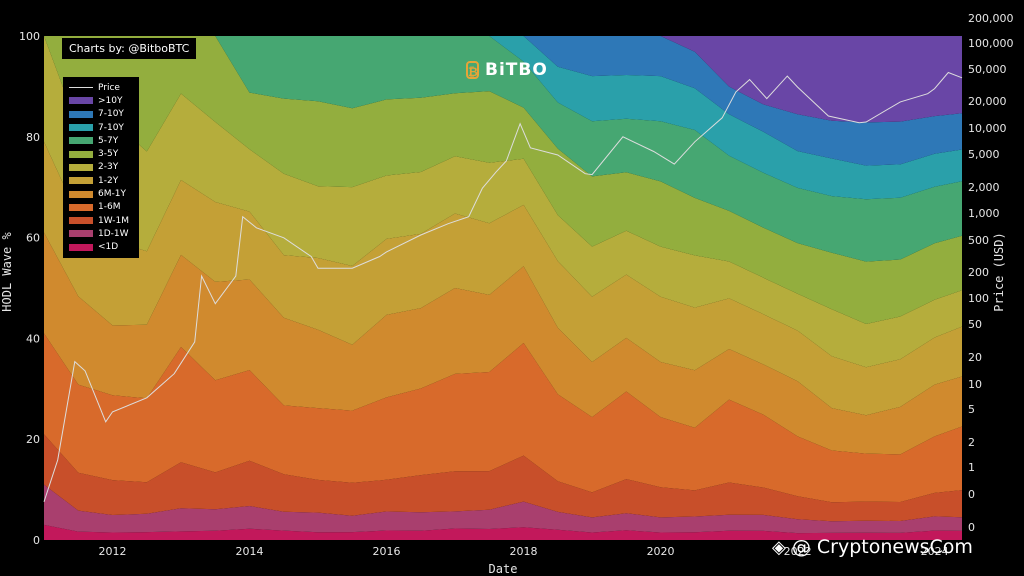  Describe the element at coordinates (503, 569) in the screenshot. I see `x-axis-title: Date` at that location.